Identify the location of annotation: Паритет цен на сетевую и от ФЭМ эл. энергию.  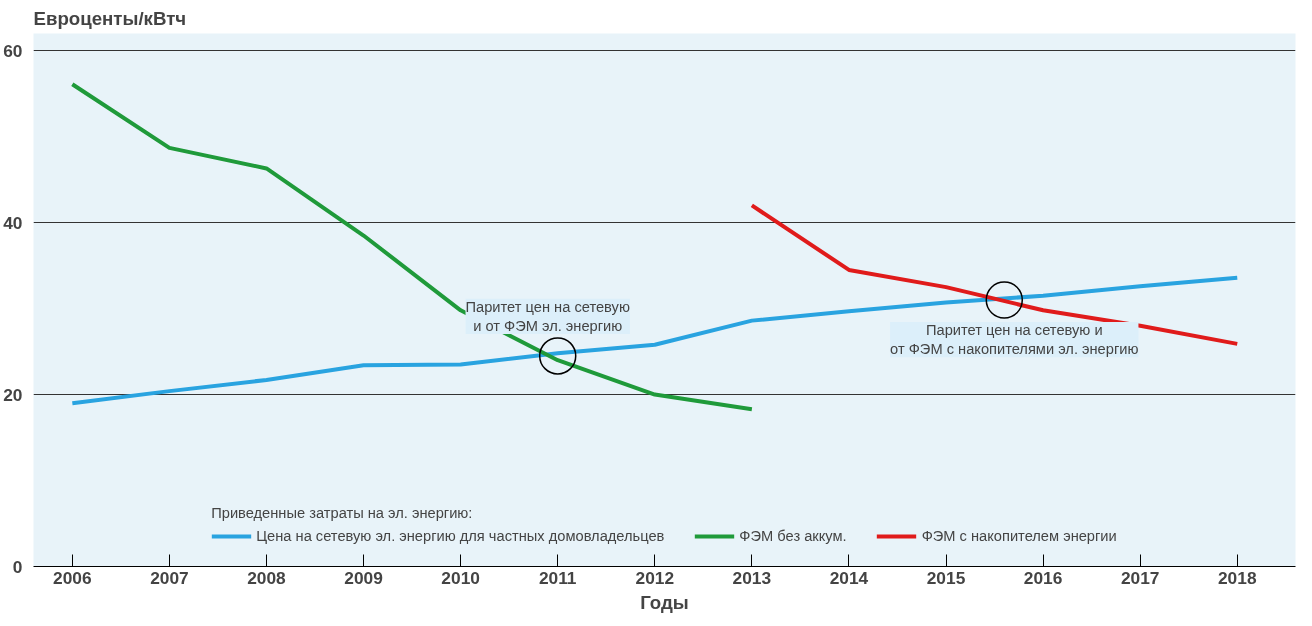
(547, 316).